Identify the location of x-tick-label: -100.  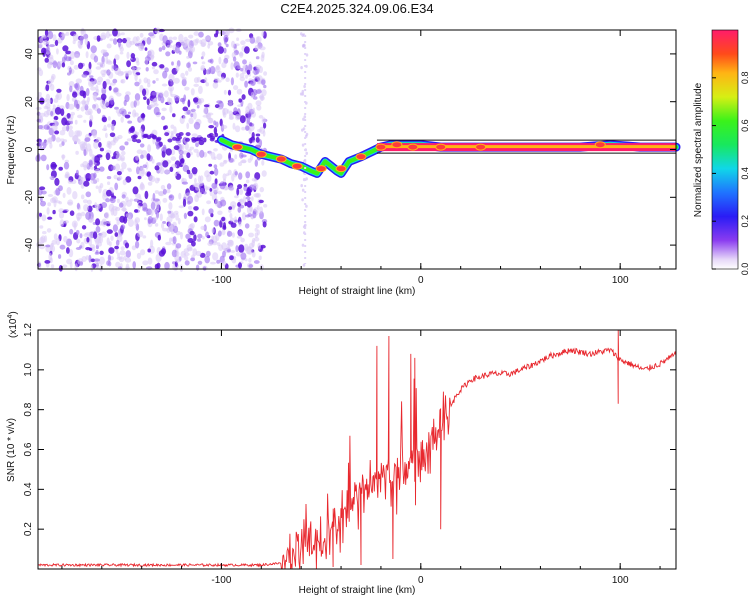
(221, 580).